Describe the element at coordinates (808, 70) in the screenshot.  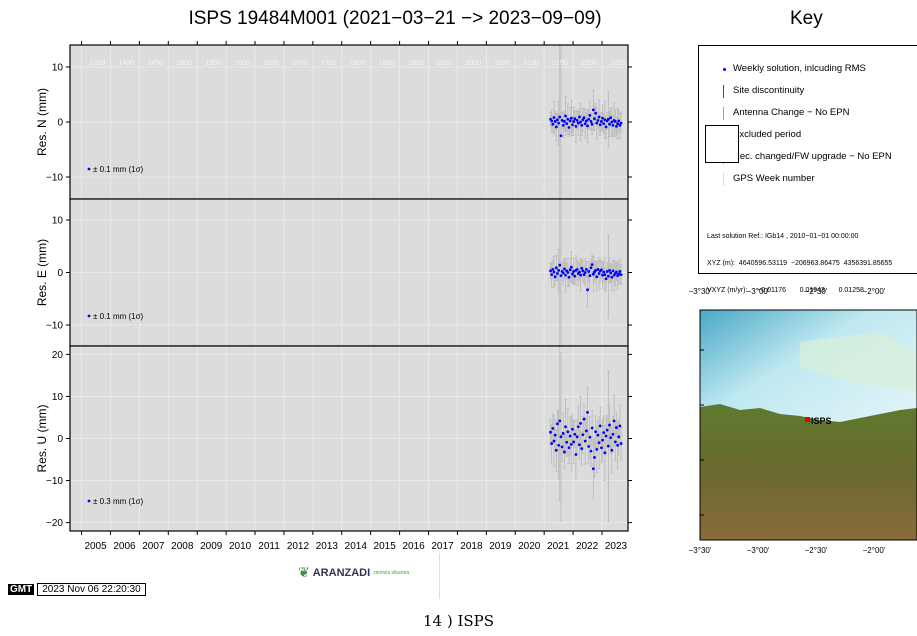
I see `key-item: Weekly solution, inlcuding RMS` at that location.